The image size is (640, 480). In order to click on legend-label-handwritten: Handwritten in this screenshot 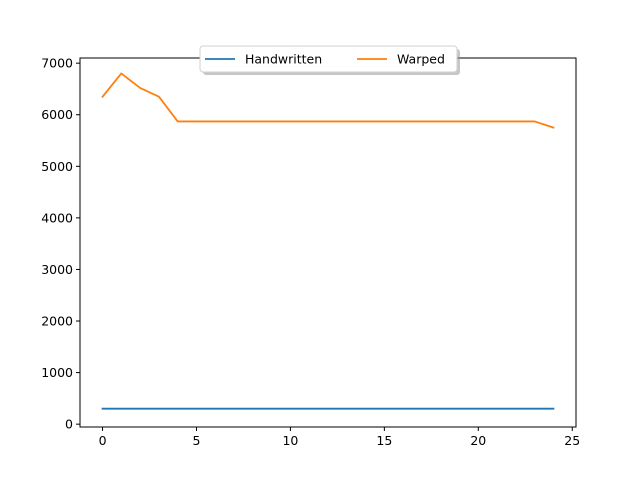, I will do `click(283, 59)`.